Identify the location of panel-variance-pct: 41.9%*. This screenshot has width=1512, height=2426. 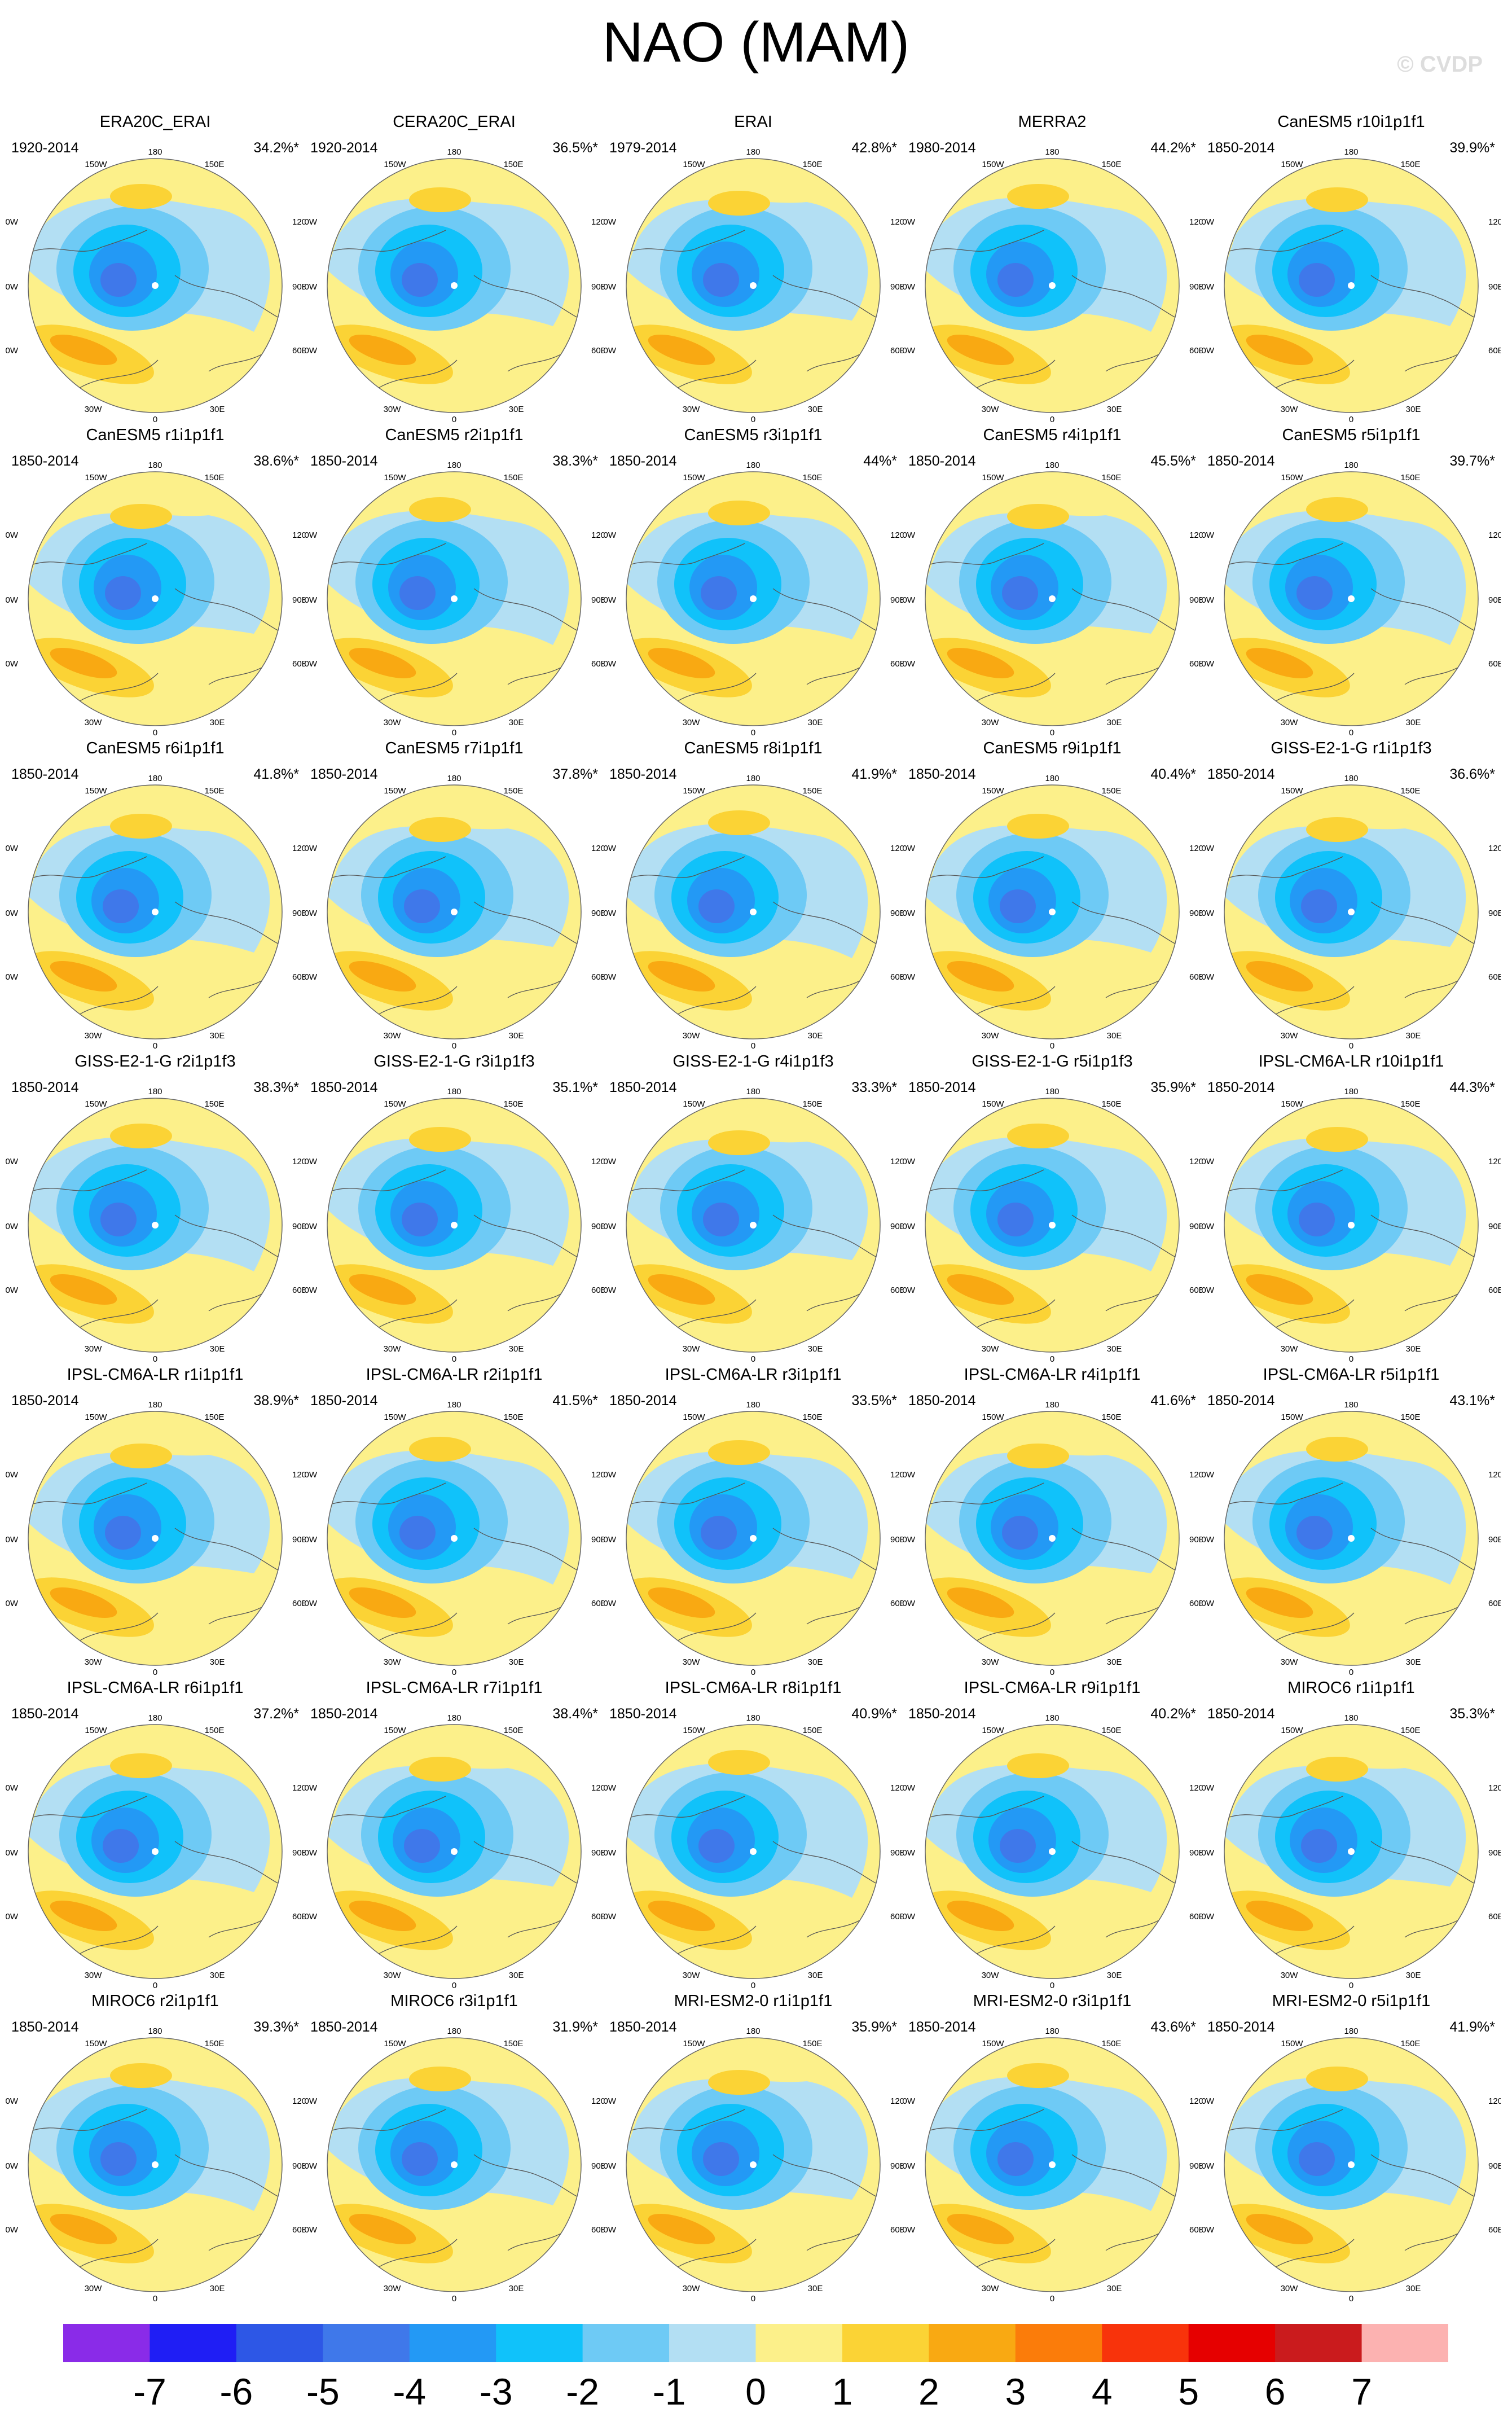
(874, 774).